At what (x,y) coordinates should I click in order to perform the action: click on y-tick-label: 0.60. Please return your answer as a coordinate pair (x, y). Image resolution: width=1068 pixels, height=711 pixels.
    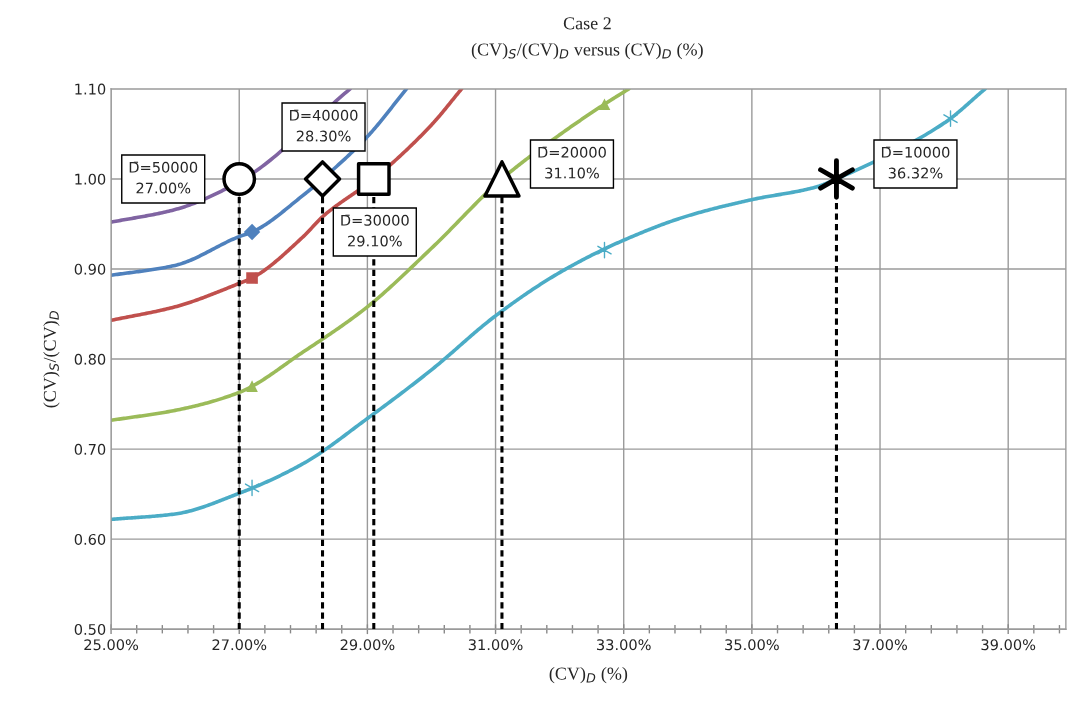
    Looking at the image, I should click on (90, 539).